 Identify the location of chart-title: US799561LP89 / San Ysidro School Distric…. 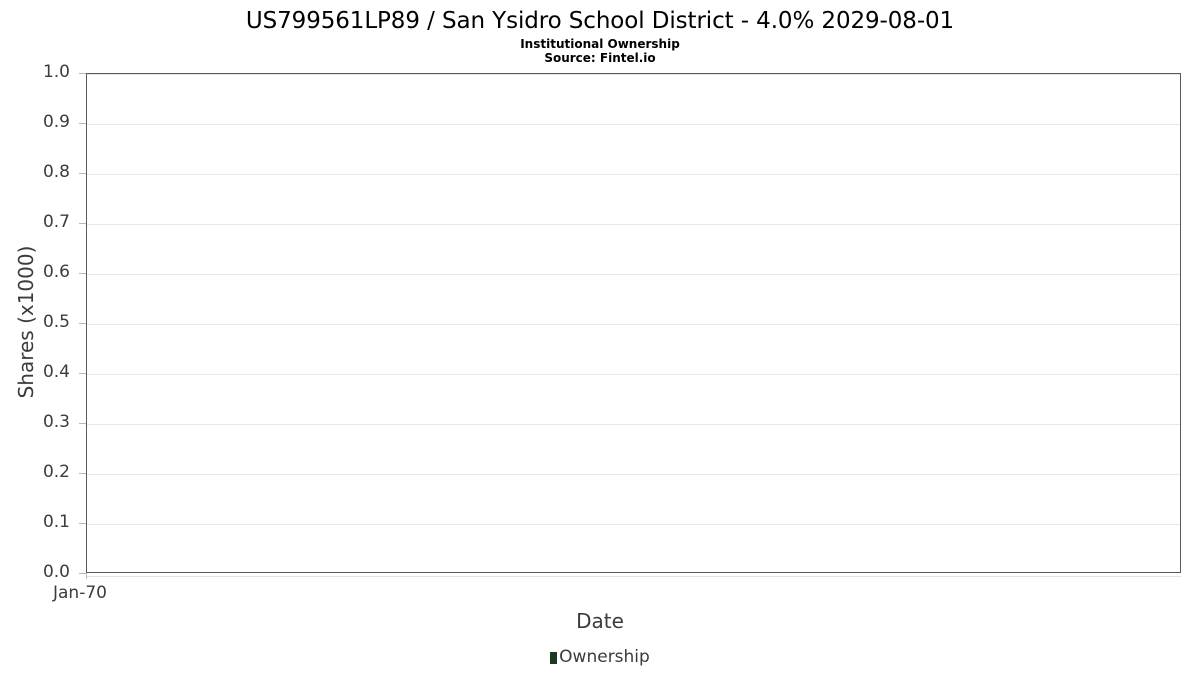
(600, 21).